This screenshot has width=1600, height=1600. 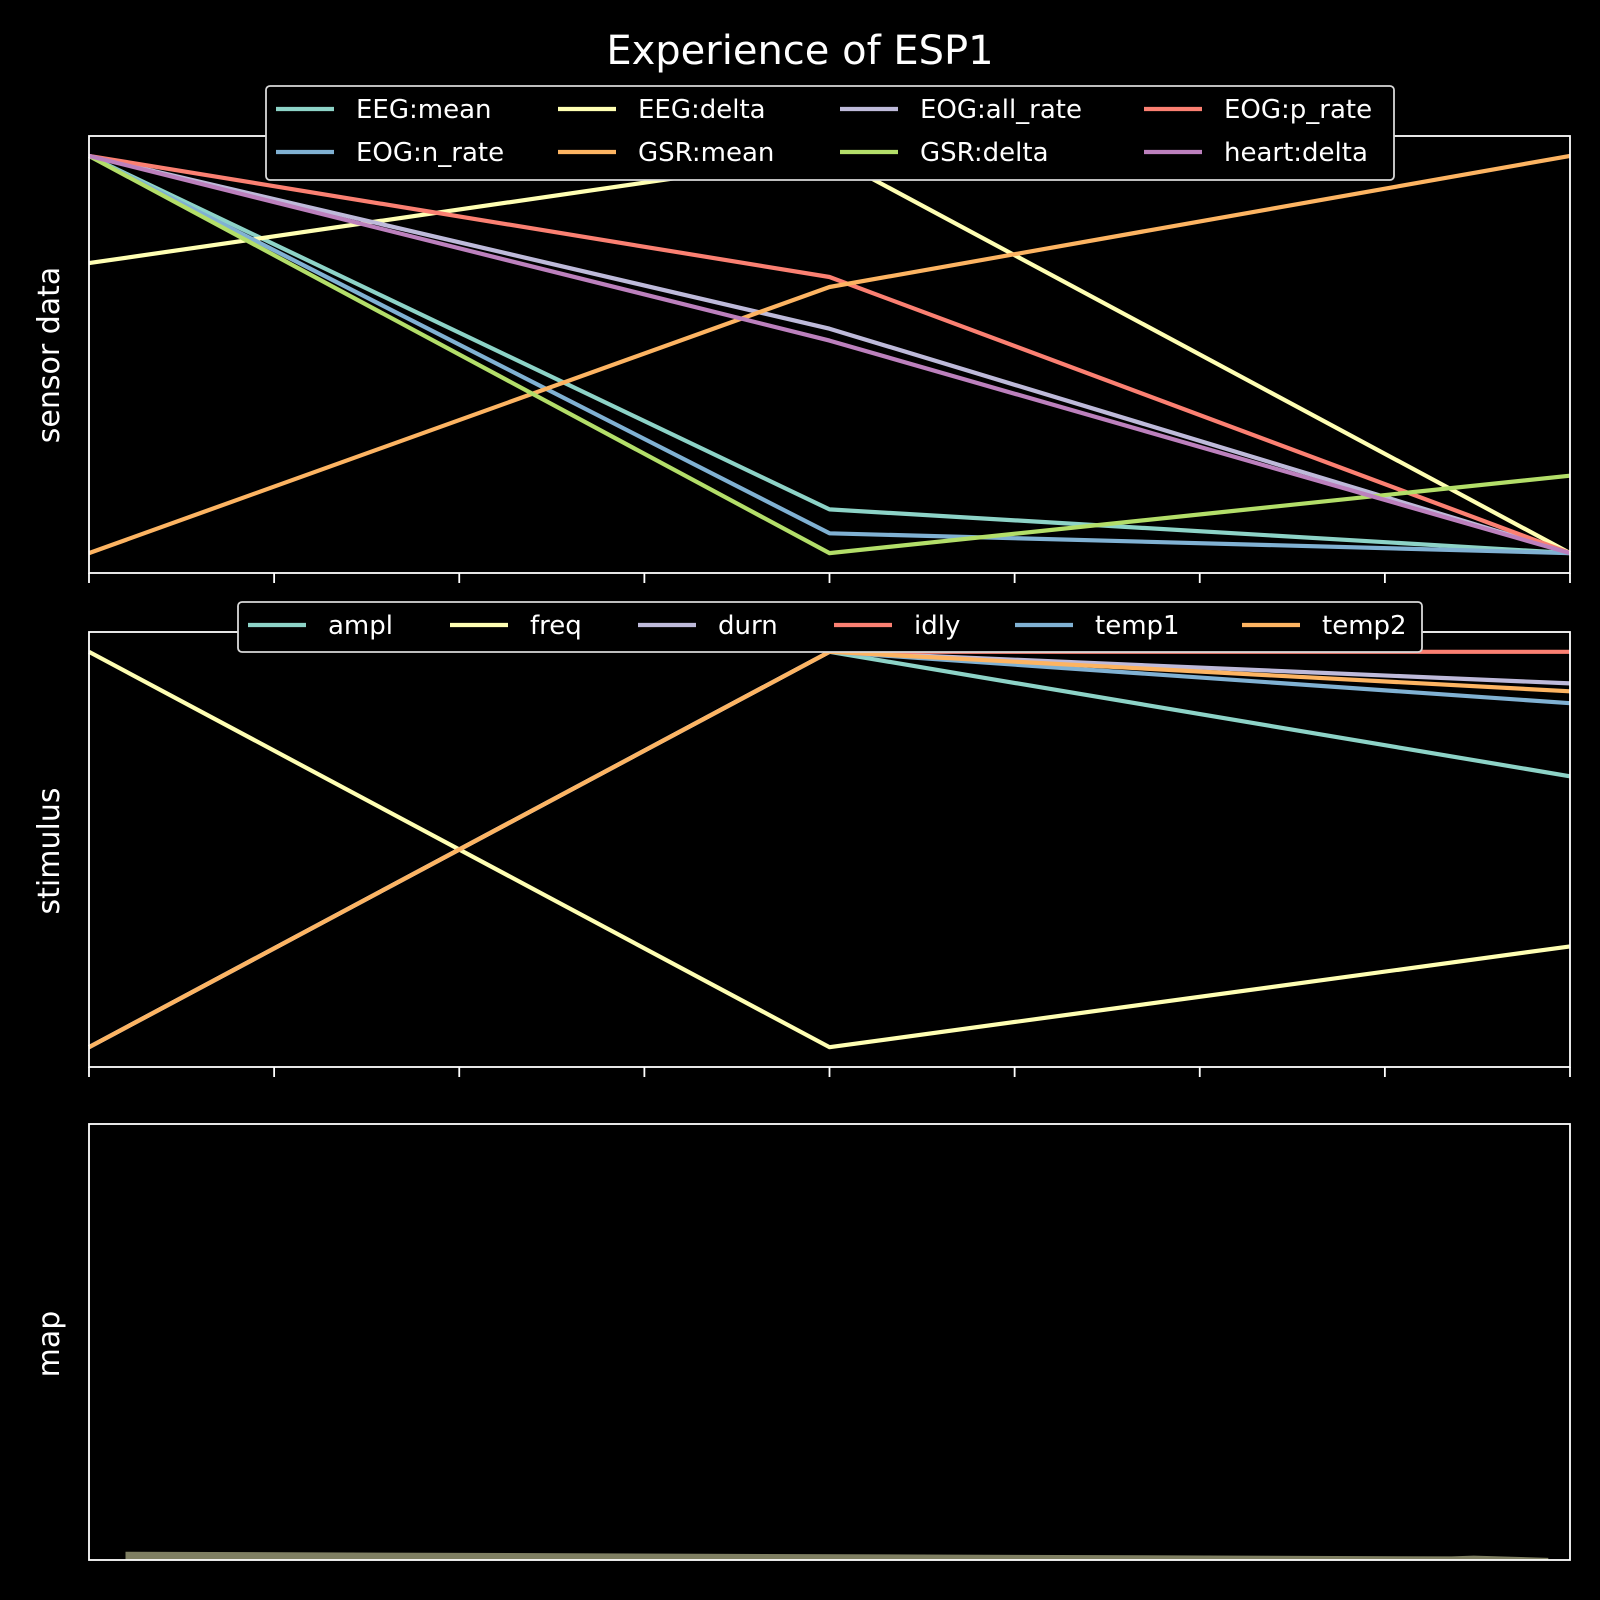 What do you see at coordinates (1298, 110) in the screenshot?
I see `sensor-data-legend-label-eog-p-rate: EOG:p_rate` at bounding box center [1298, 110].